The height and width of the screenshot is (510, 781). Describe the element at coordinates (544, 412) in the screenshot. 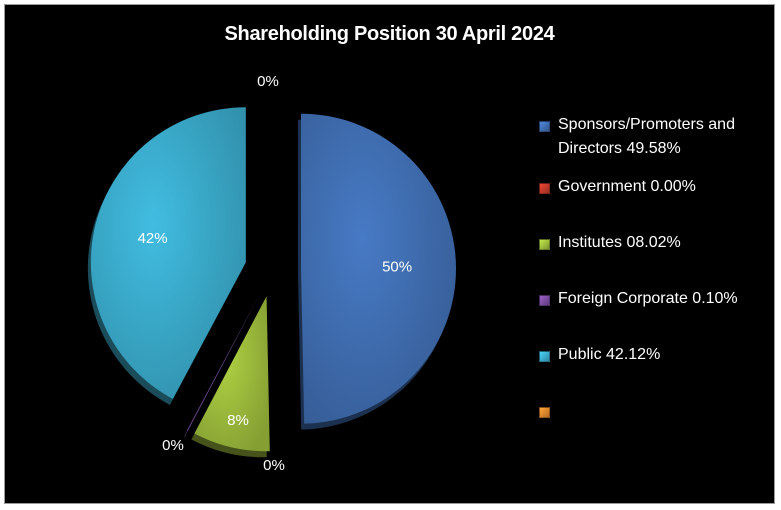

I see `legend-swatch-unlabeled` at that location.